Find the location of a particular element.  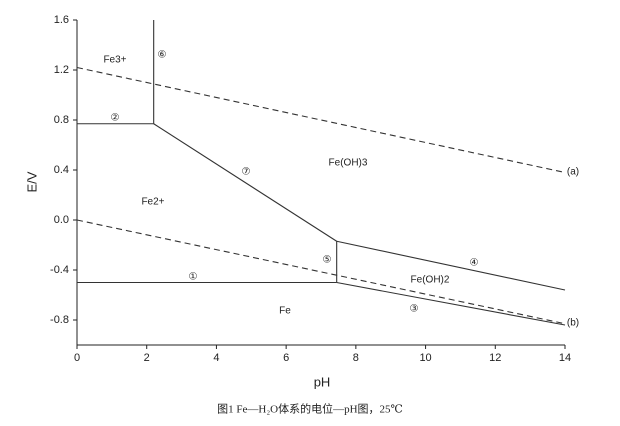

annotation: Fe is located at coordinates (285, 311).